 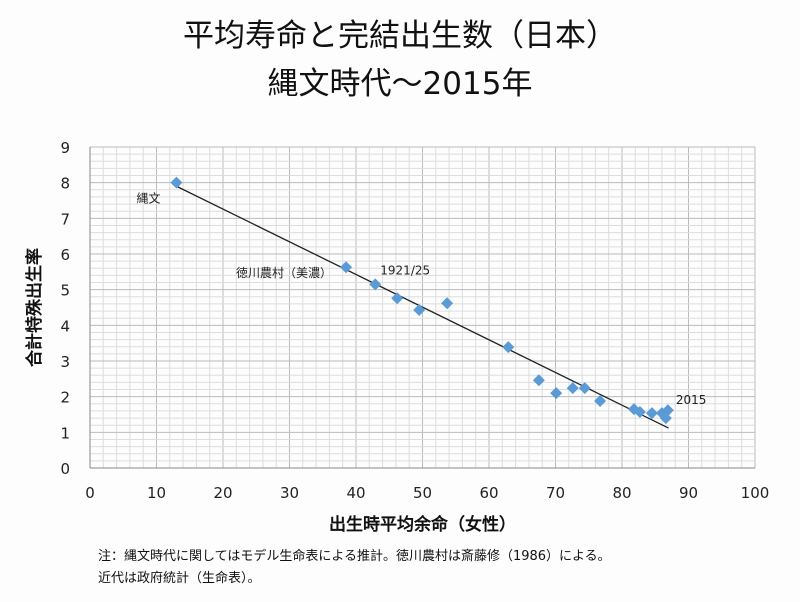 What do you see at coordinates (179, 578) in the screenshot?
I see `note-line-2: 近代は政府統計（生命表）。` at bounding box center [179, 578].